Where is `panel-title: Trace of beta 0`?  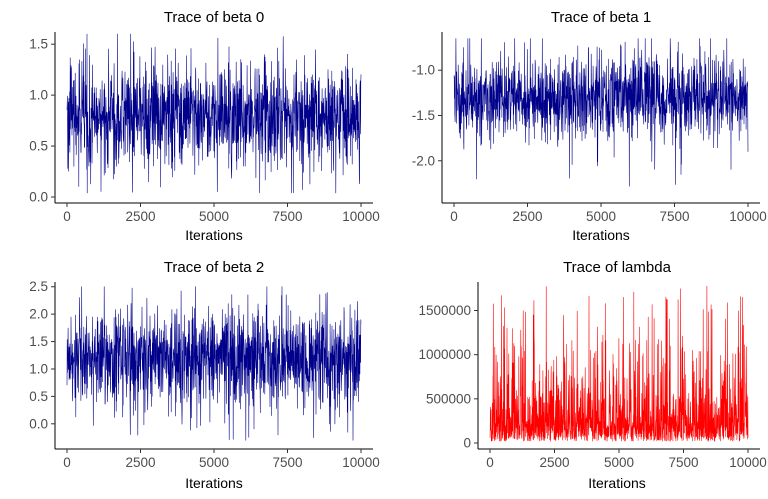
panel-title: Trace of beta 0 is located at coordinates (214, 17).